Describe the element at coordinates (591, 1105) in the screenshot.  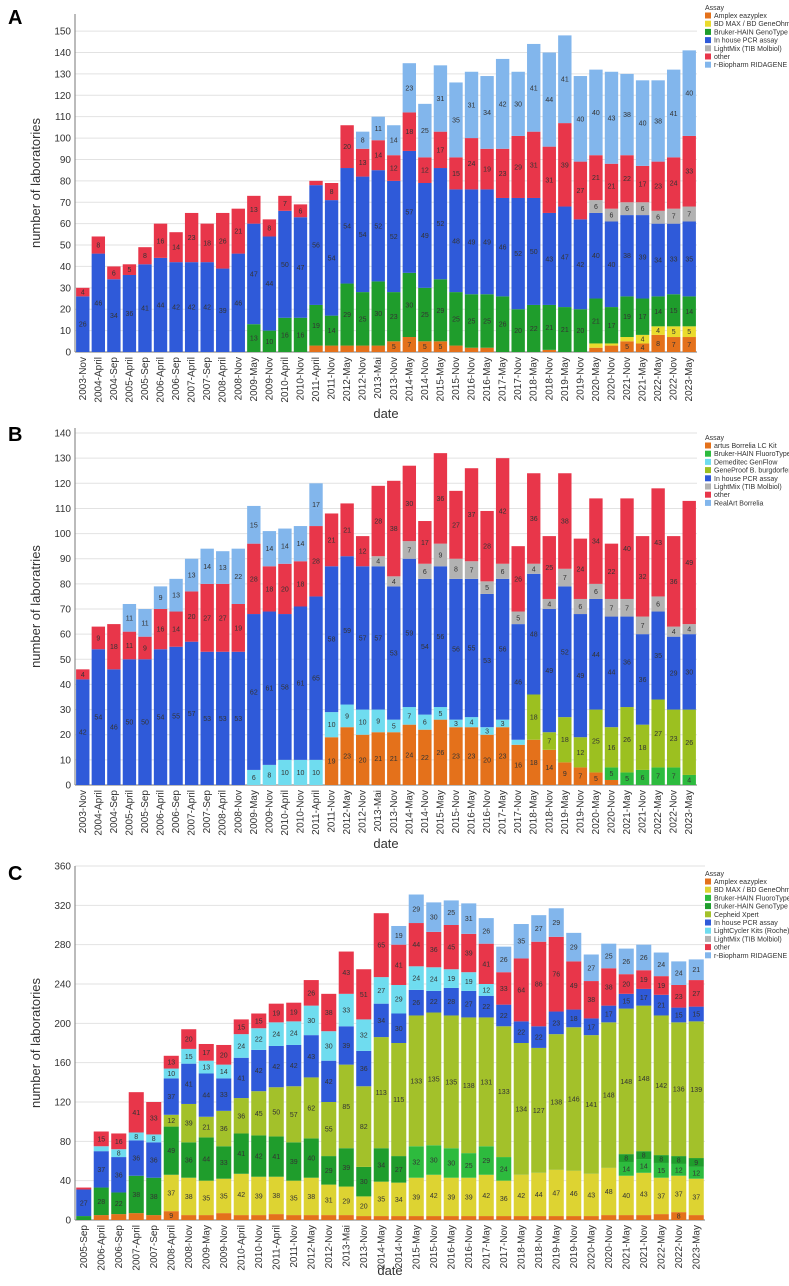
I see `data-label: 141` at that location.